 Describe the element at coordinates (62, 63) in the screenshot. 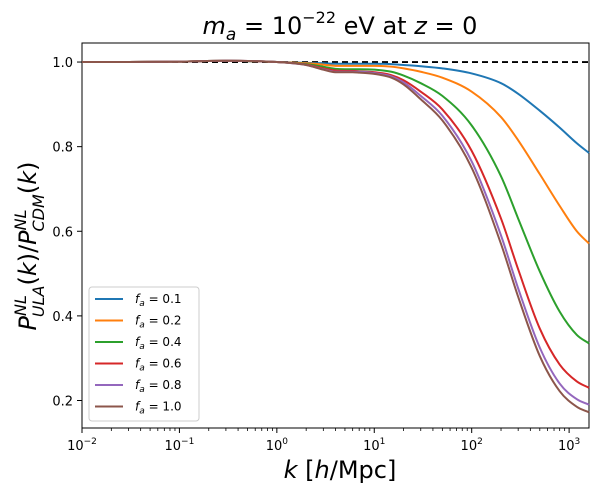

I see `y-tick-label: 1.0` at that location.